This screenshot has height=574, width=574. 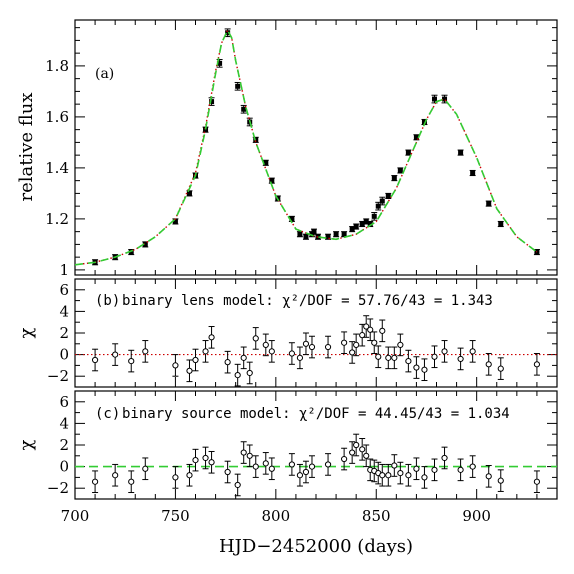 What do you see at coordinates (75, 516) in the screenshot?
I see `x-tick-label: 700` at bounding box center [75, 516].